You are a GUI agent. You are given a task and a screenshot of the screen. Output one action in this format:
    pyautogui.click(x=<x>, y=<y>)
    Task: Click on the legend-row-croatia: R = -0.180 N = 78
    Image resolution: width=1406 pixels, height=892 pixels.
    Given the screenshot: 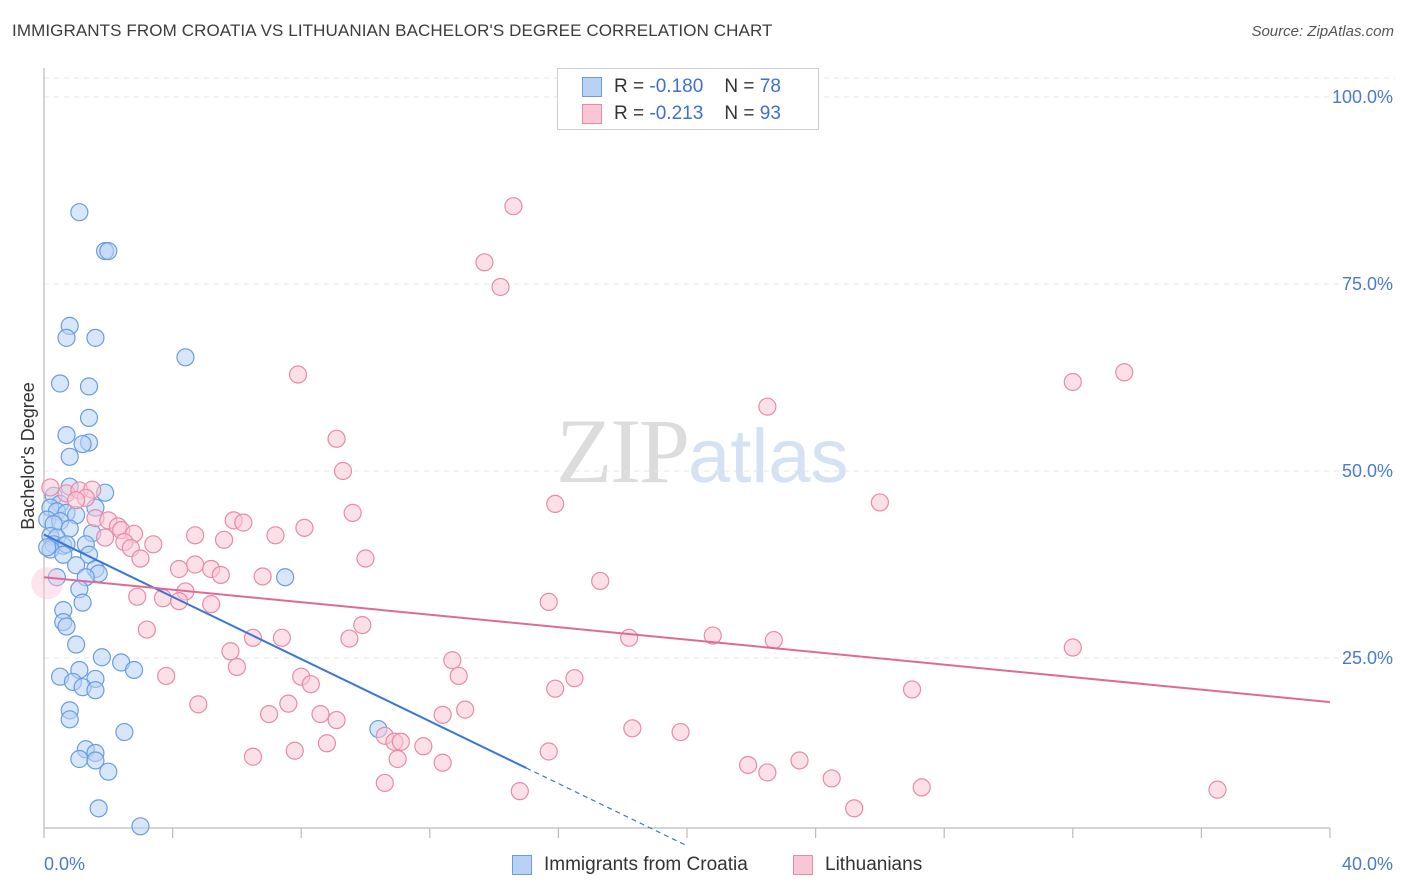 What is the action you would take?
    pyautogui.click(x=681, y=87)
    